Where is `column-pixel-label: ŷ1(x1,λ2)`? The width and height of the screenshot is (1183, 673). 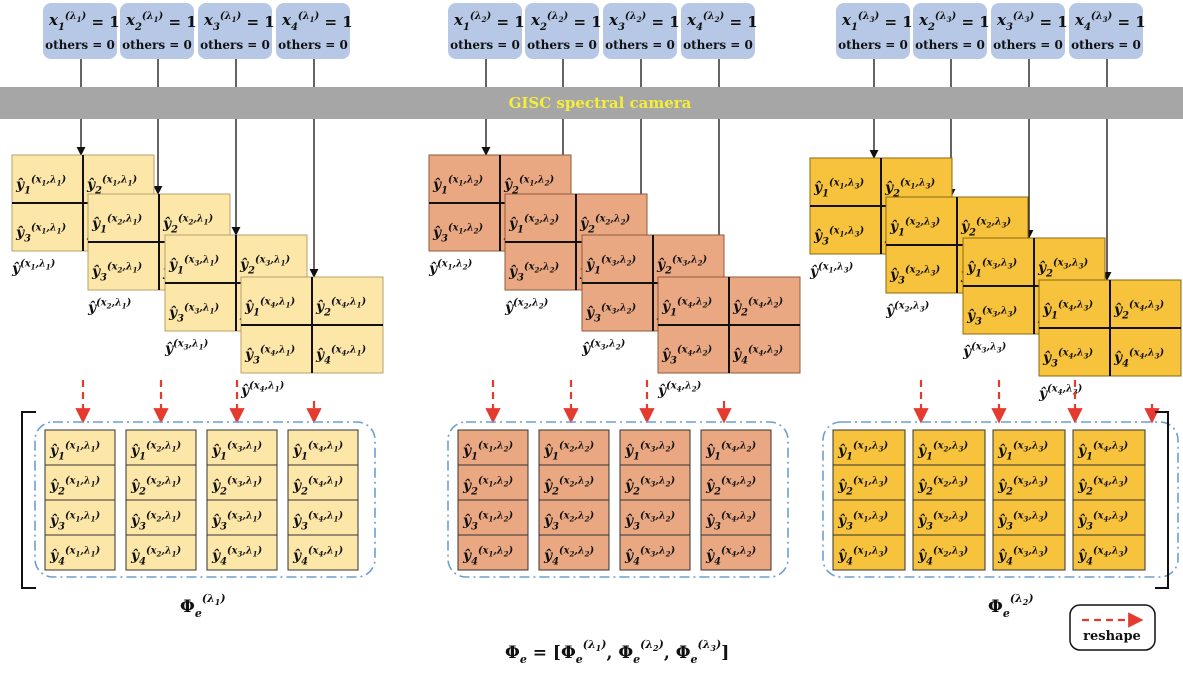 column-pixel-label: ŷ1(x1,λ2) is located at coordinates (487, 452).